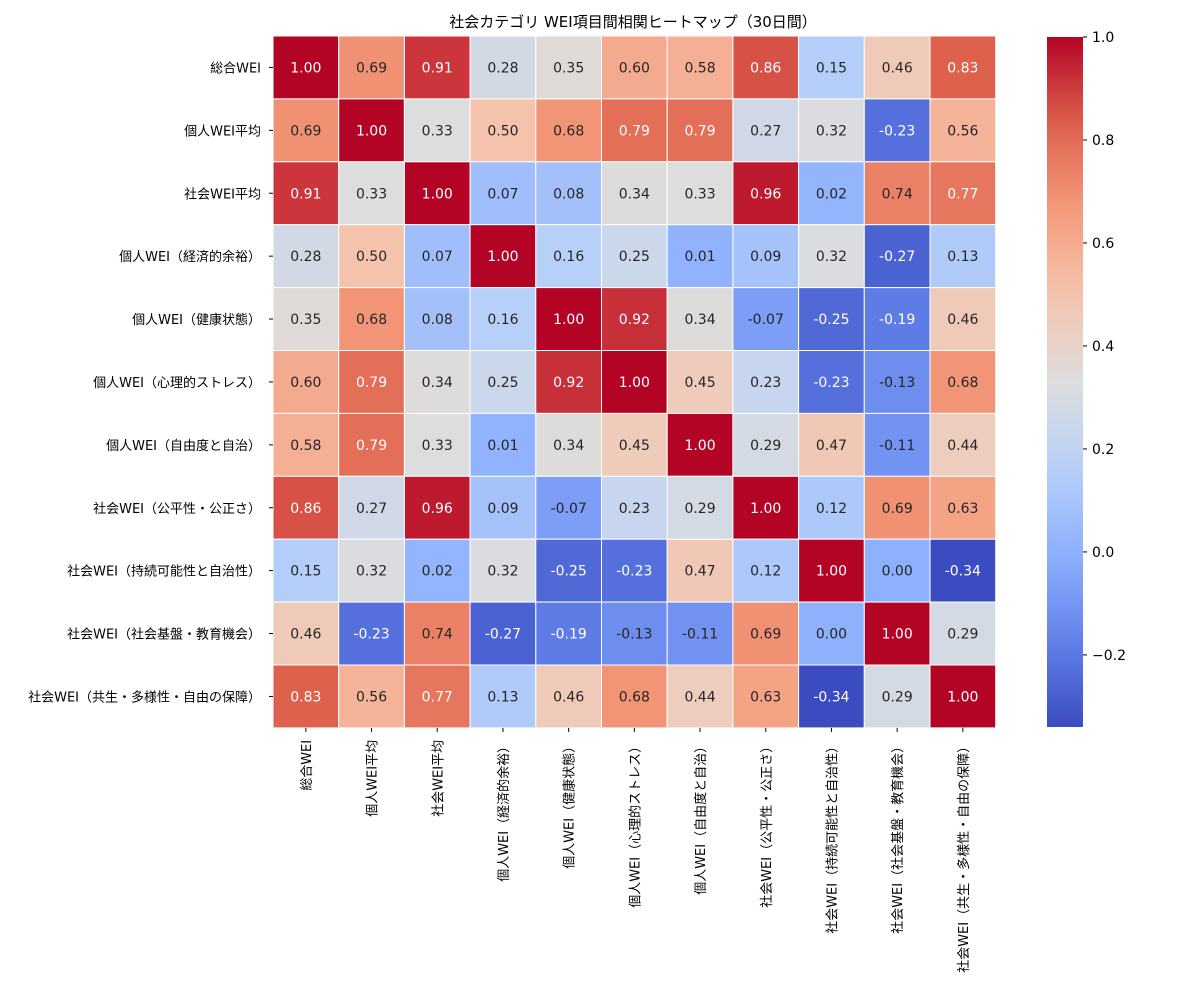 The width and height of the screenshot is (1200, 1000). Describe the element at coordinates (831, 446) in the screenshot. I see `heatmap-value-label: 0.47` at that location.